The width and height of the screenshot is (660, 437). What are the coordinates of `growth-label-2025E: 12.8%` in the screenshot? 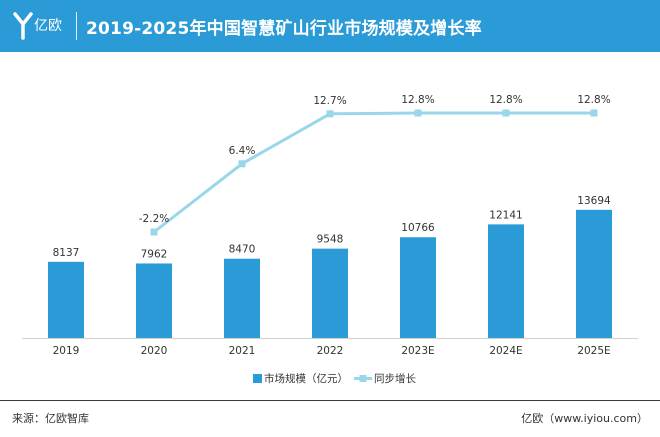 It's located at (593, 100).